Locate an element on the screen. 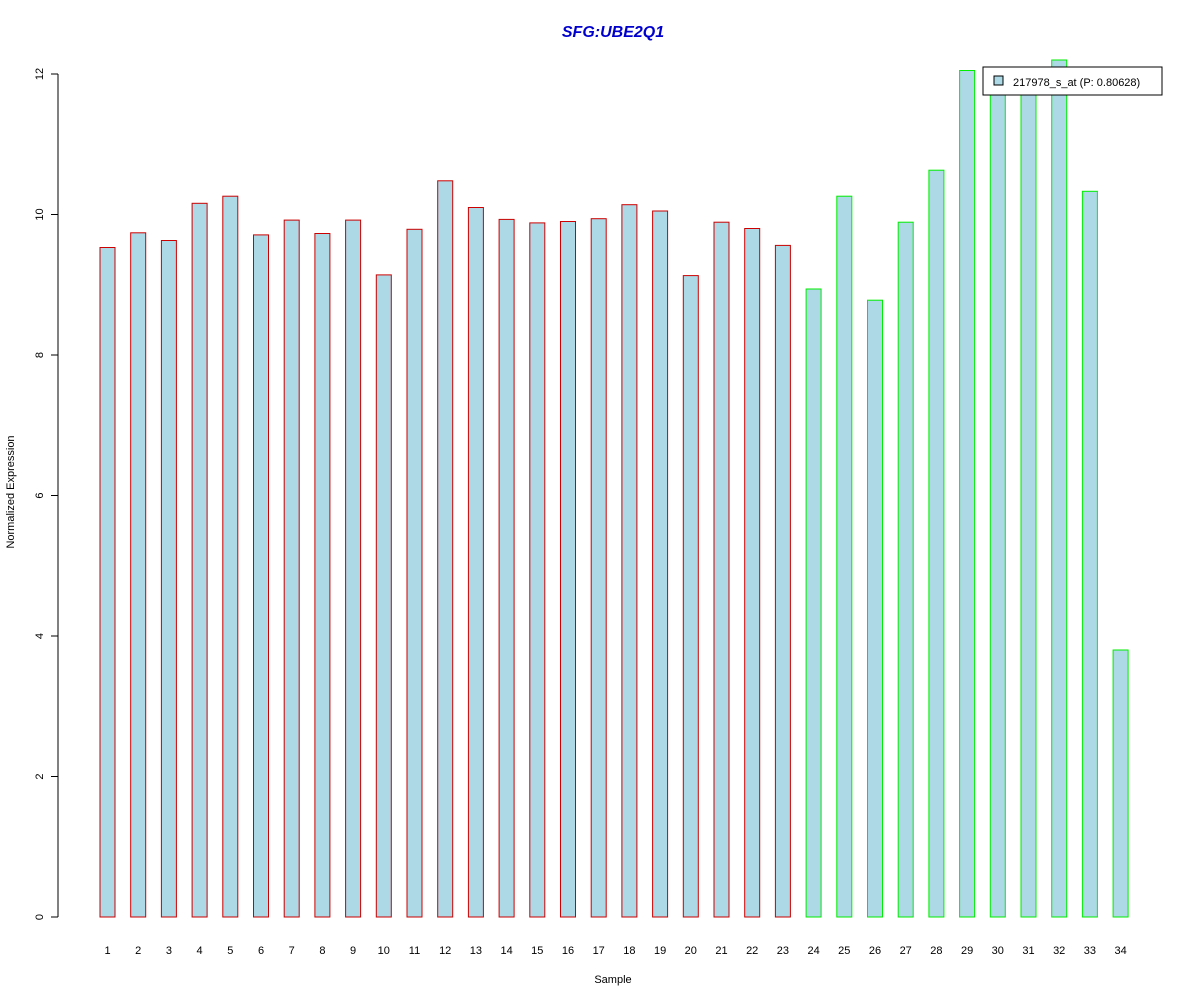 This screenshot has height=1000, width=1200. x-tick-label: 19 is located at coordinates (660, 951).